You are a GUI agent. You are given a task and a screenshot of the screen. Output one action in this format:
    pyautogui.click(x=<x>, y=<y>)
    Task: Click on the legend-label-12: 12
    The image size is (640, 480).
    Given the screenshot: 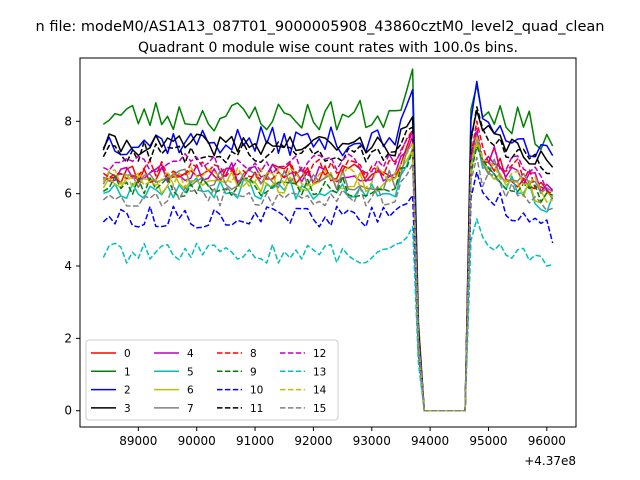 What is the action you would take?
    pyautogui.click(x=319, y=354)
    